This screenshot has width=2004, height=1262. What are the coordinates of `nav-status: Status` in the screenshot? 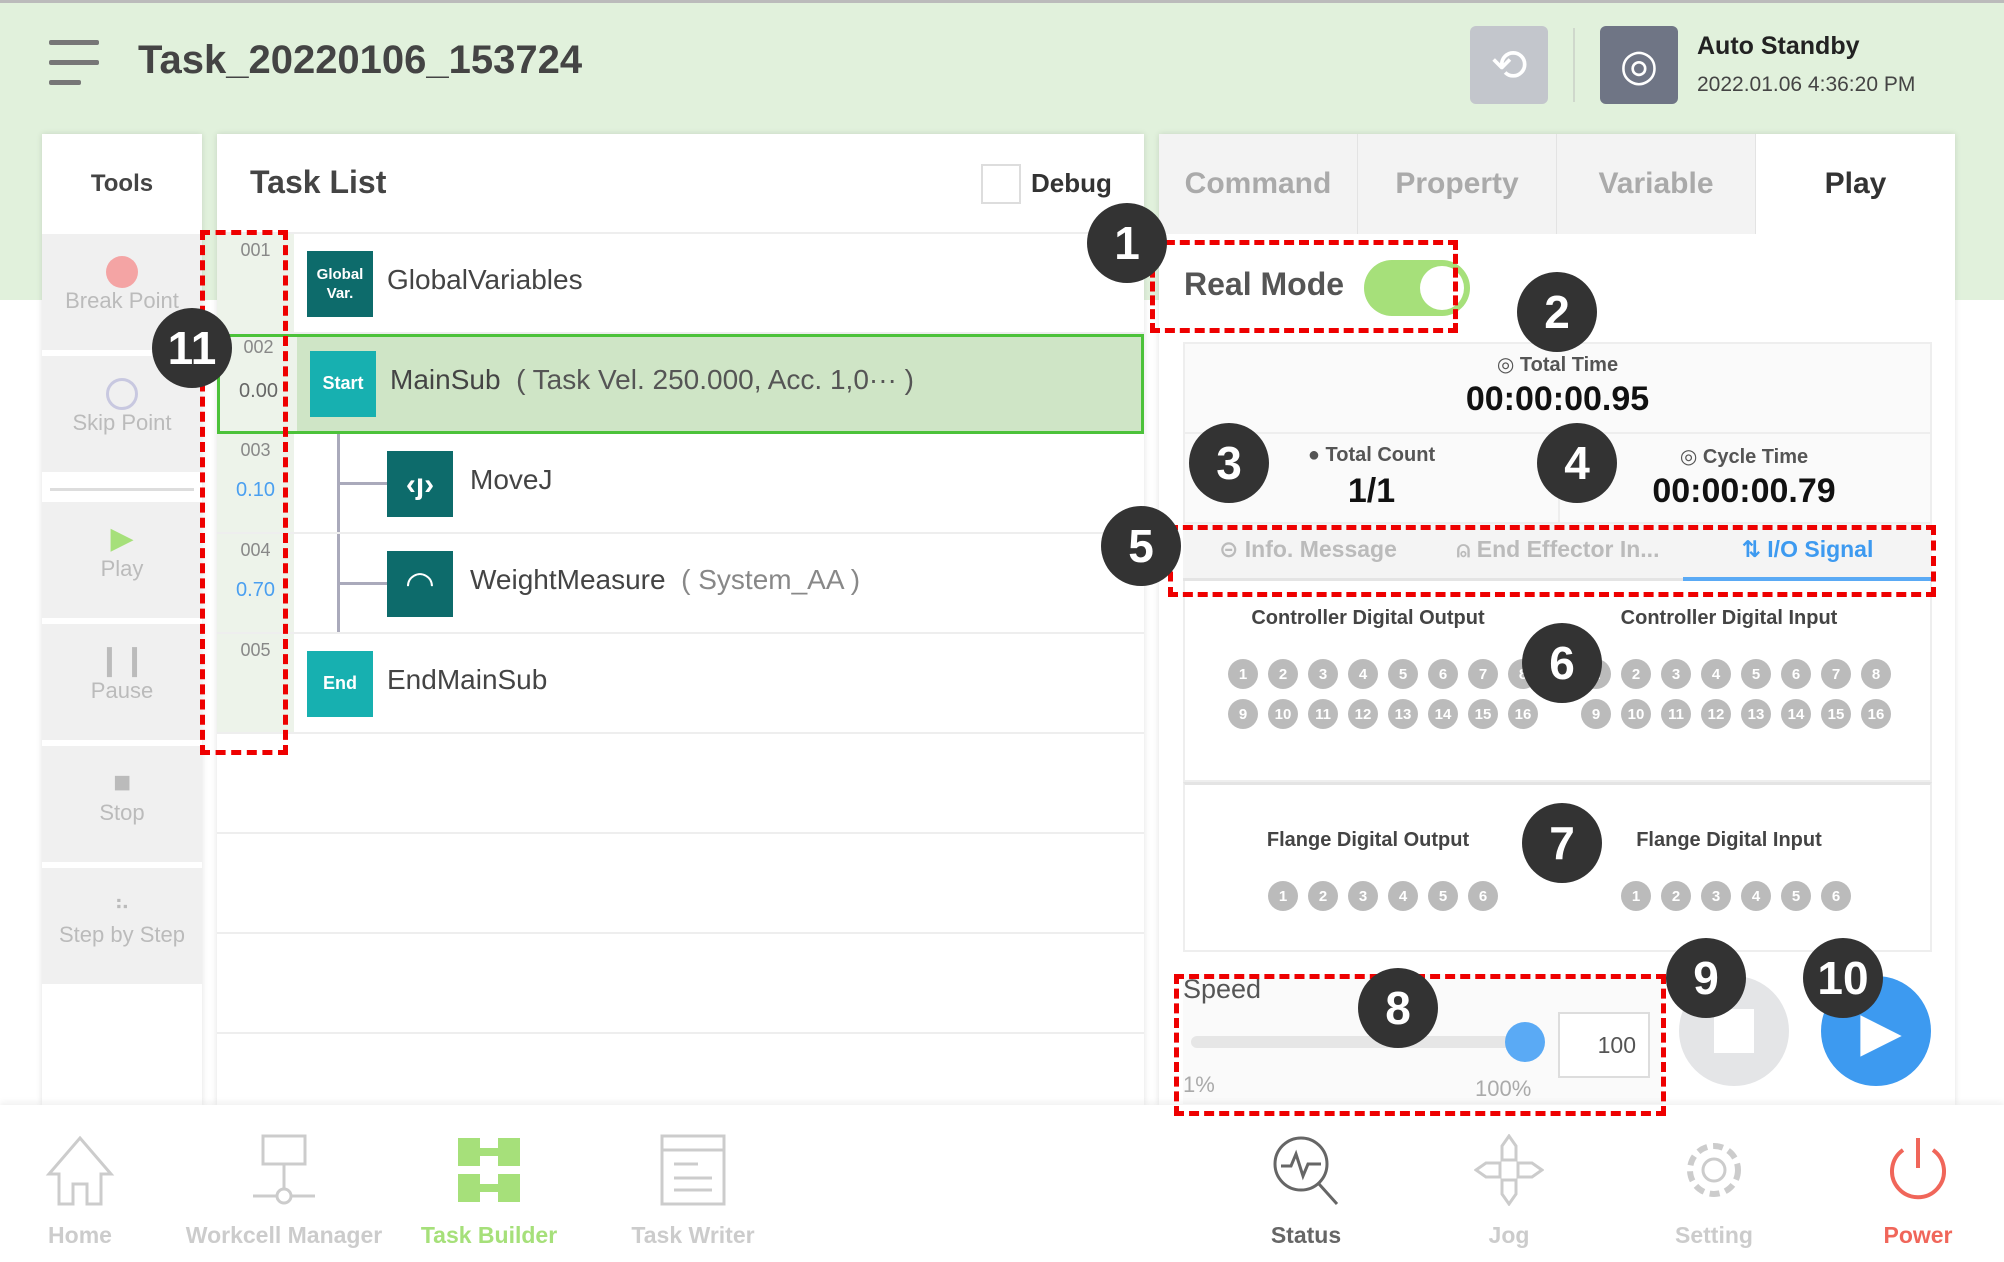 It's located at (1306, 1189).